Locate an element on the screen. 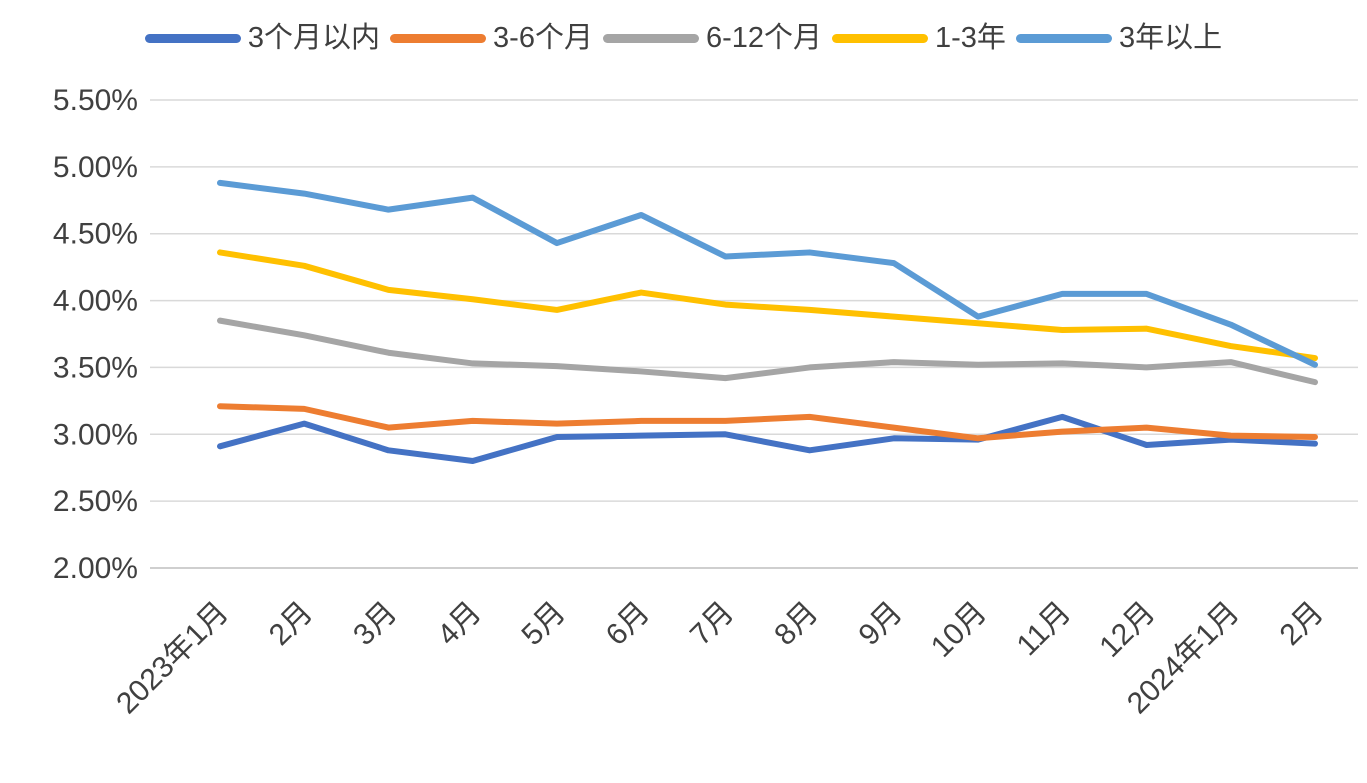 The width and height of the screenshot is (1367, 783). y-axis-tick-label: 5.50% is located at coordinates (95, 100).